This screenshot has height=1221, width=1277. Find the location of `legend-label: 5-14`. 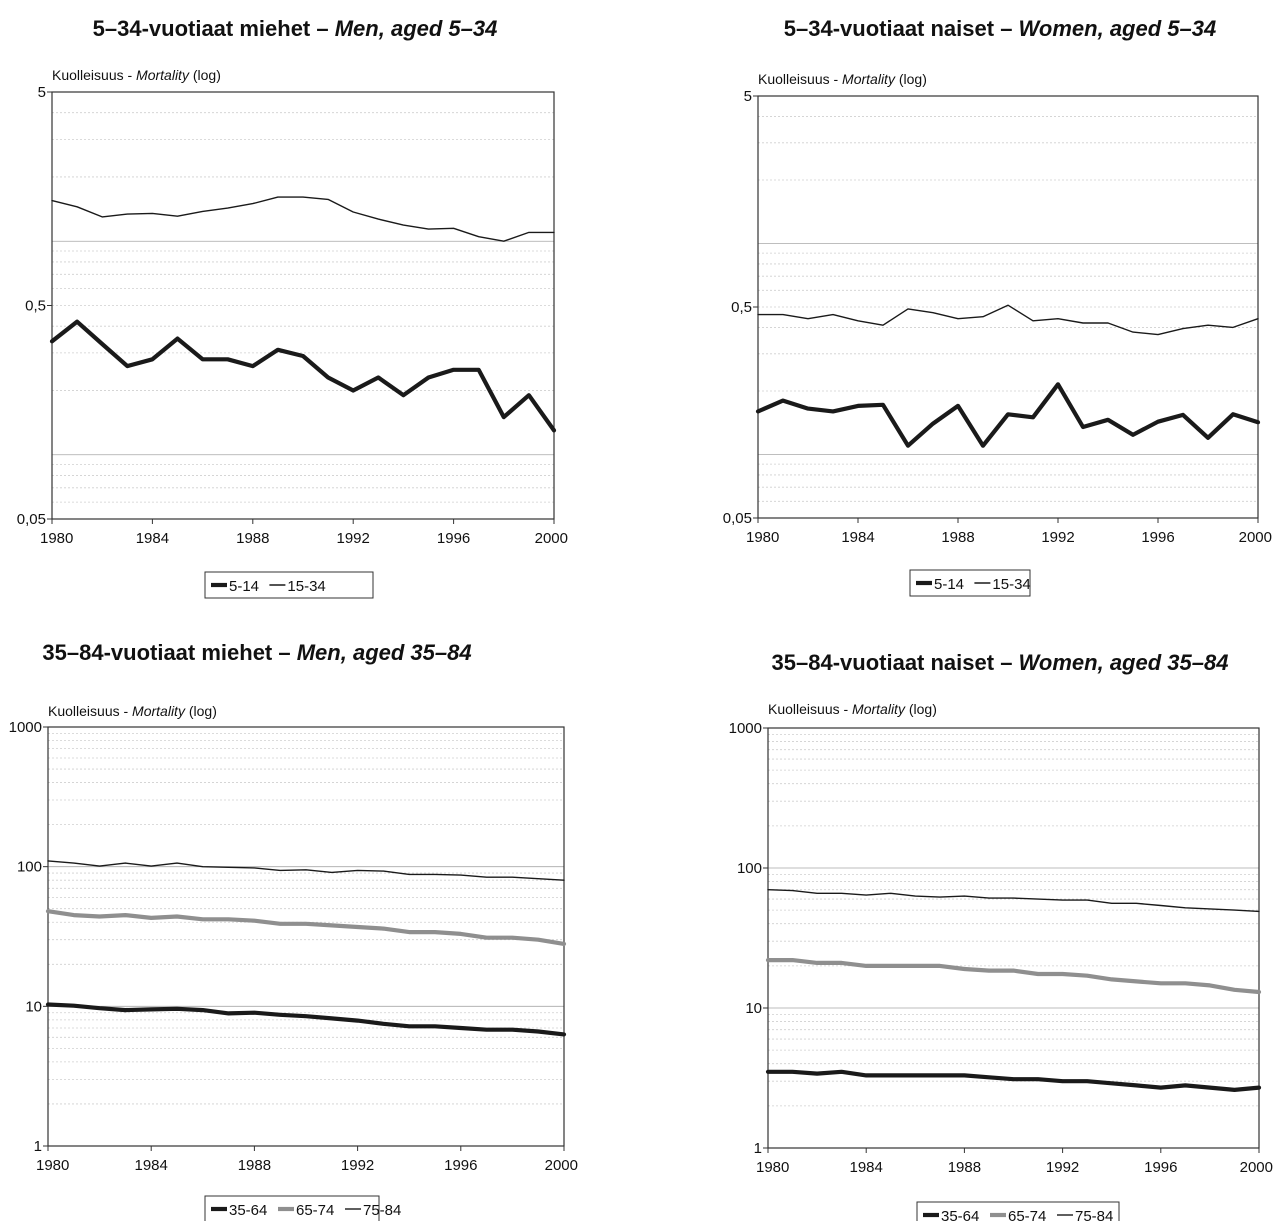

legend-label: 5-14 is located at coordinates (949, 584).